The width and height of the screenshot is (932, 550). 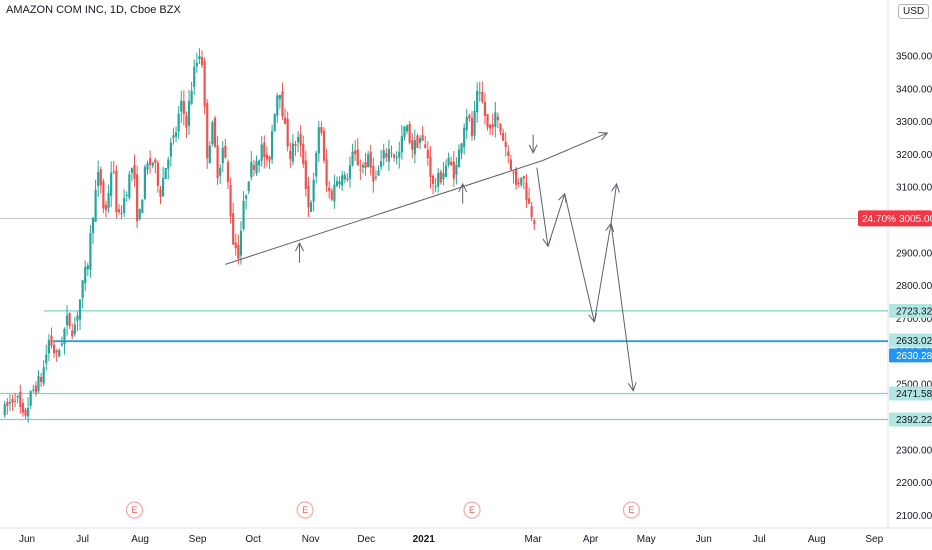 I want to click on level-tag-text: 2723.32, so click(x=914, y=311).